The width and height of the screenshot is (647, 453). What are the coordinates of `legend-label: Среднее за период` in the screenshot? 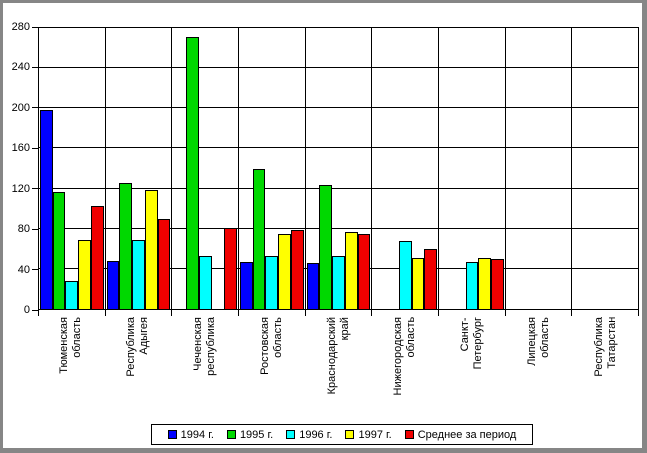 It's located at (467, 434).